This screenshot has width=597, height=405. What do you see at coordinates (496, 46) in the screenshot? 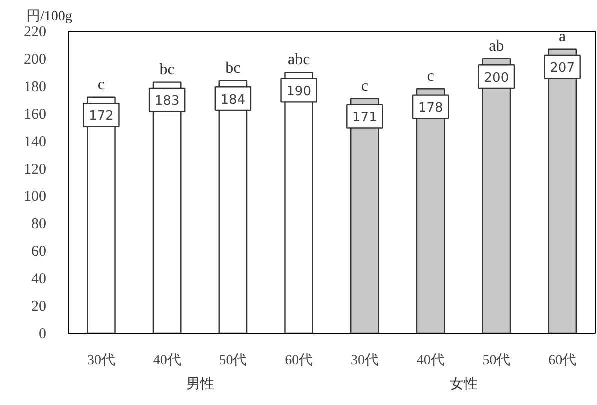
I see `annotation: ab` at bounding box center [496, 46].